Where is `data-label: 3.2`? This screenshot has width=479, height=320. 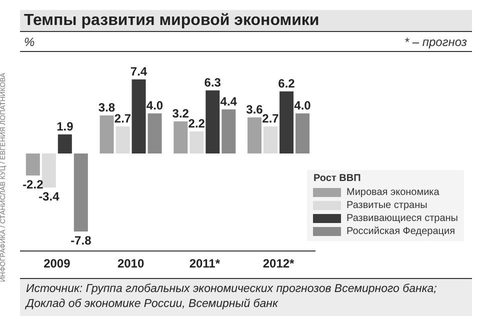
data-label: 3.2 is located at coordinates (181, 113).